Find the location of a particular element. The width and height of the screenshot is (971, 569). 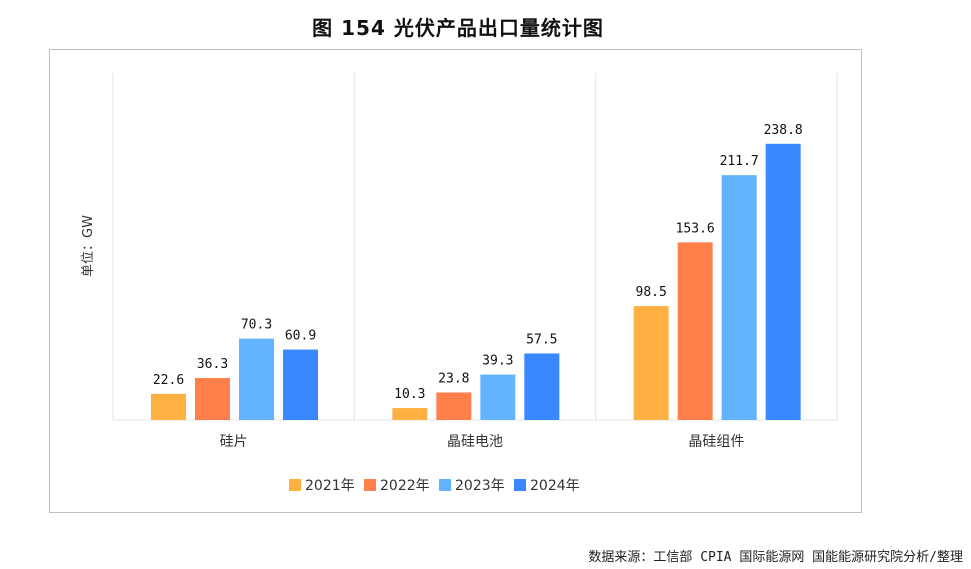

x-tick-label: 硅片 is located at coordinates (234, 442).